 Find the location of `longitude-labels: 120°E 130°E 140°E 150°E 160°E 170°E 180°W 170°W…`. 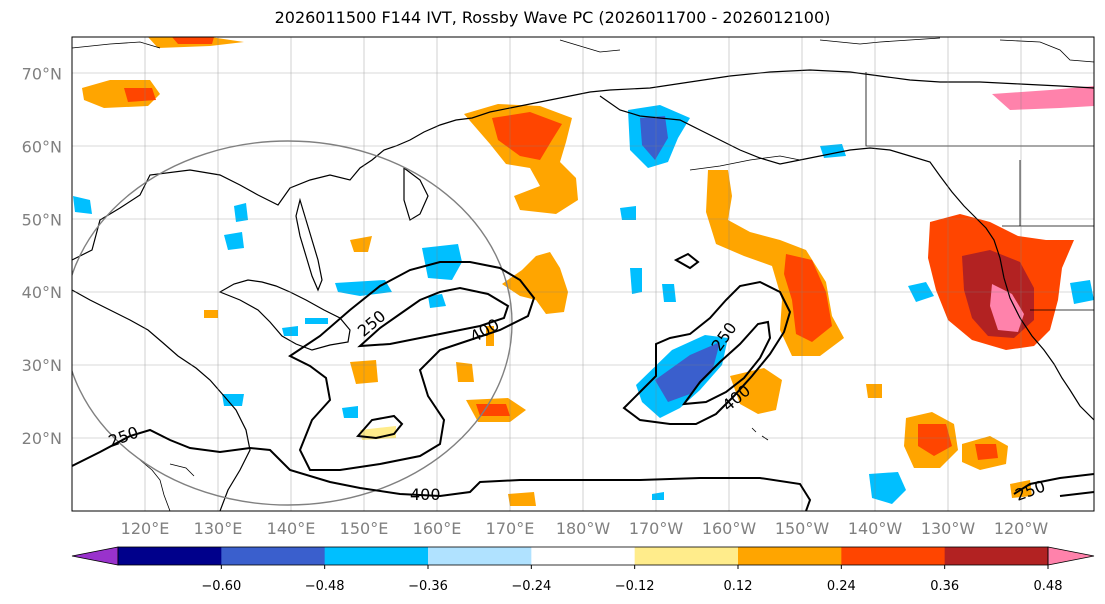

longitude-labels: 120°E 130°E 140°E 150°E 160°E 170°E 180°W 170°W… is located at coordinates (585, 528).